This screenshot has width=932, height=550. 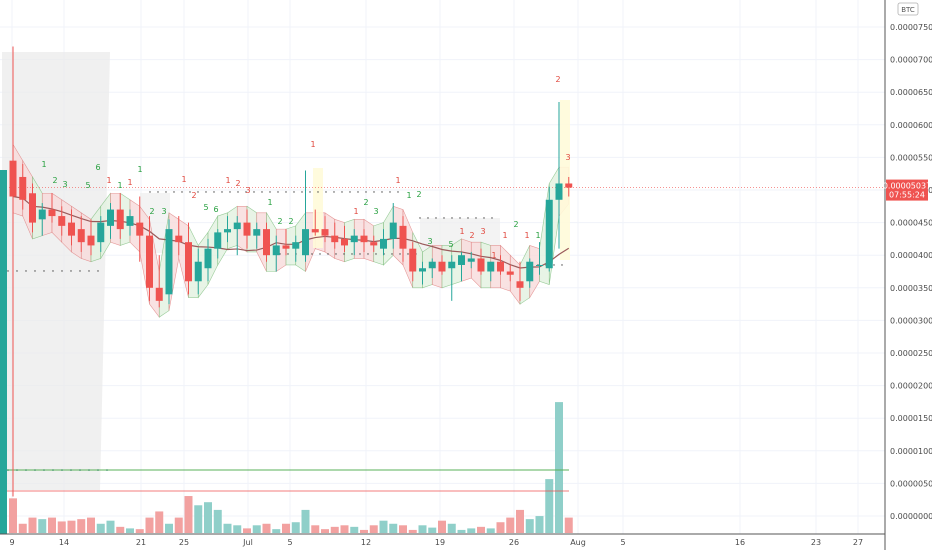 What do you see at coordinates (515, 280) in the screenshot?
I see `cloud-segment` at bounding box center [515, 280].